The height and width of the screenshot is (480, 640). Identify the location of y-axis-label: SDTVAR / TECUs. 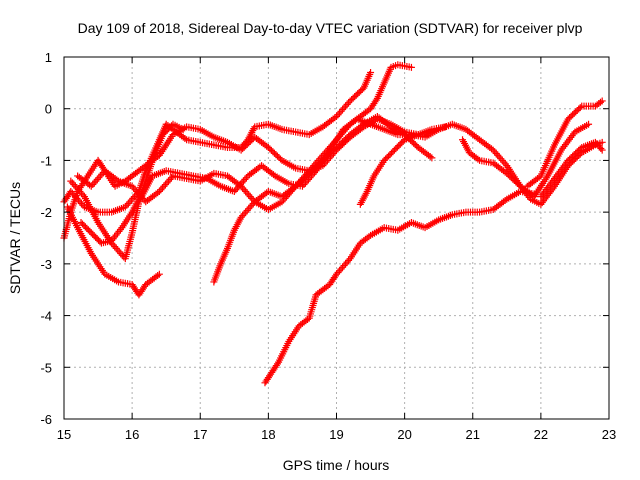
(15, 238).